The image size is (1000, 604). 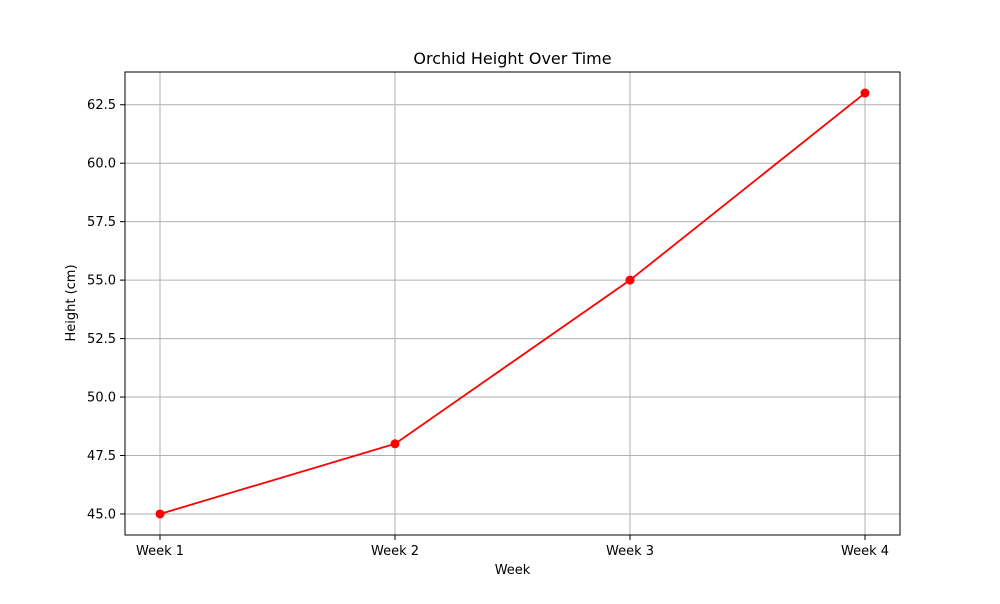 I want to click on y-tick-label: 45.0, so click(x=101, y=514).